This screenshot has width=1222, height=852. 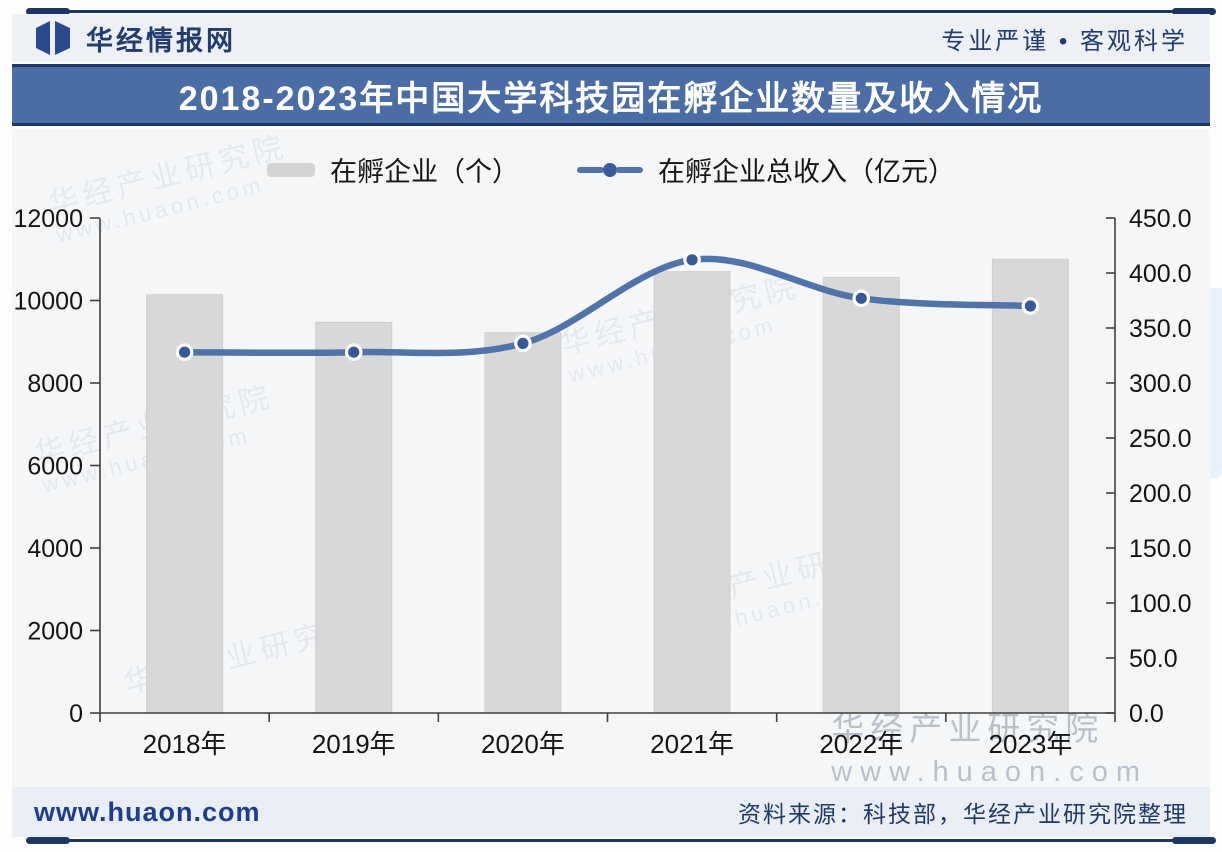 I want to click on footer-site-link: www.huaon.com, so click(x=147, y=811).